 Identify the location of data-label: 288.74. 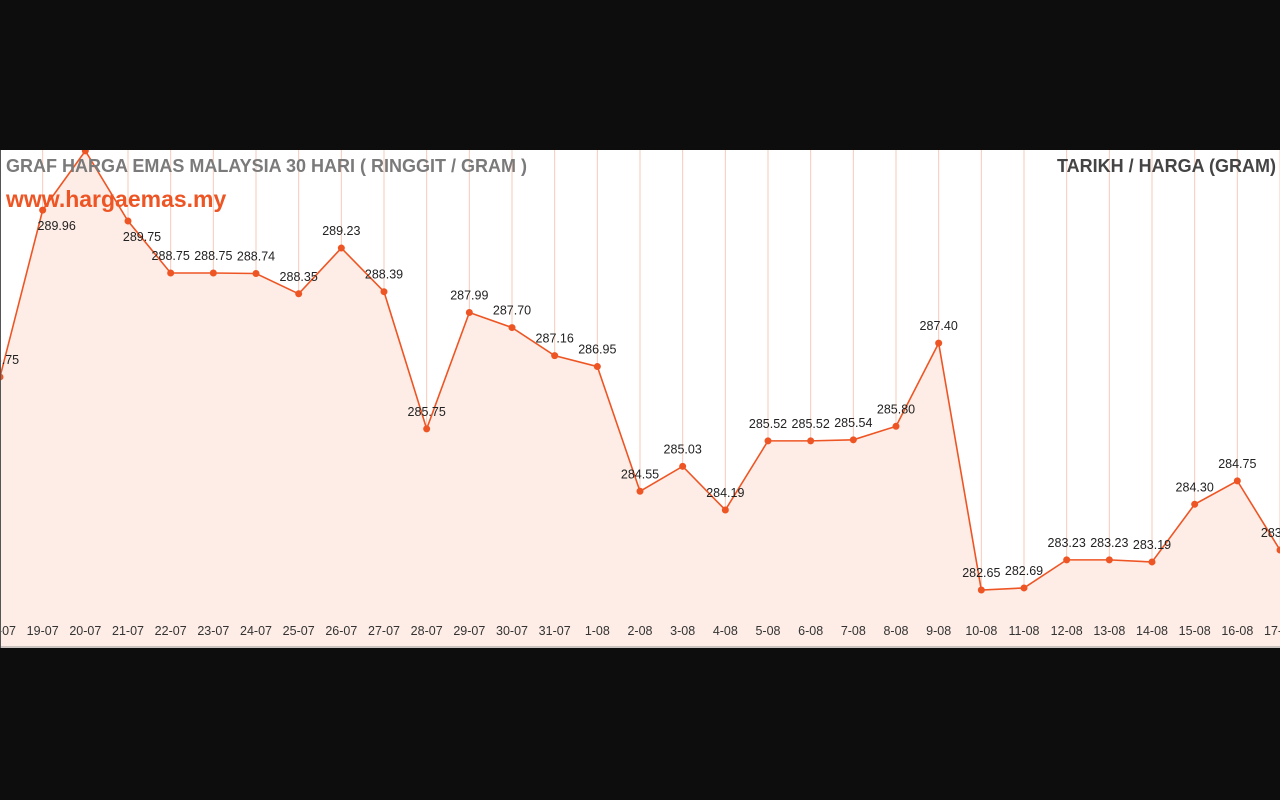
(256, 257).